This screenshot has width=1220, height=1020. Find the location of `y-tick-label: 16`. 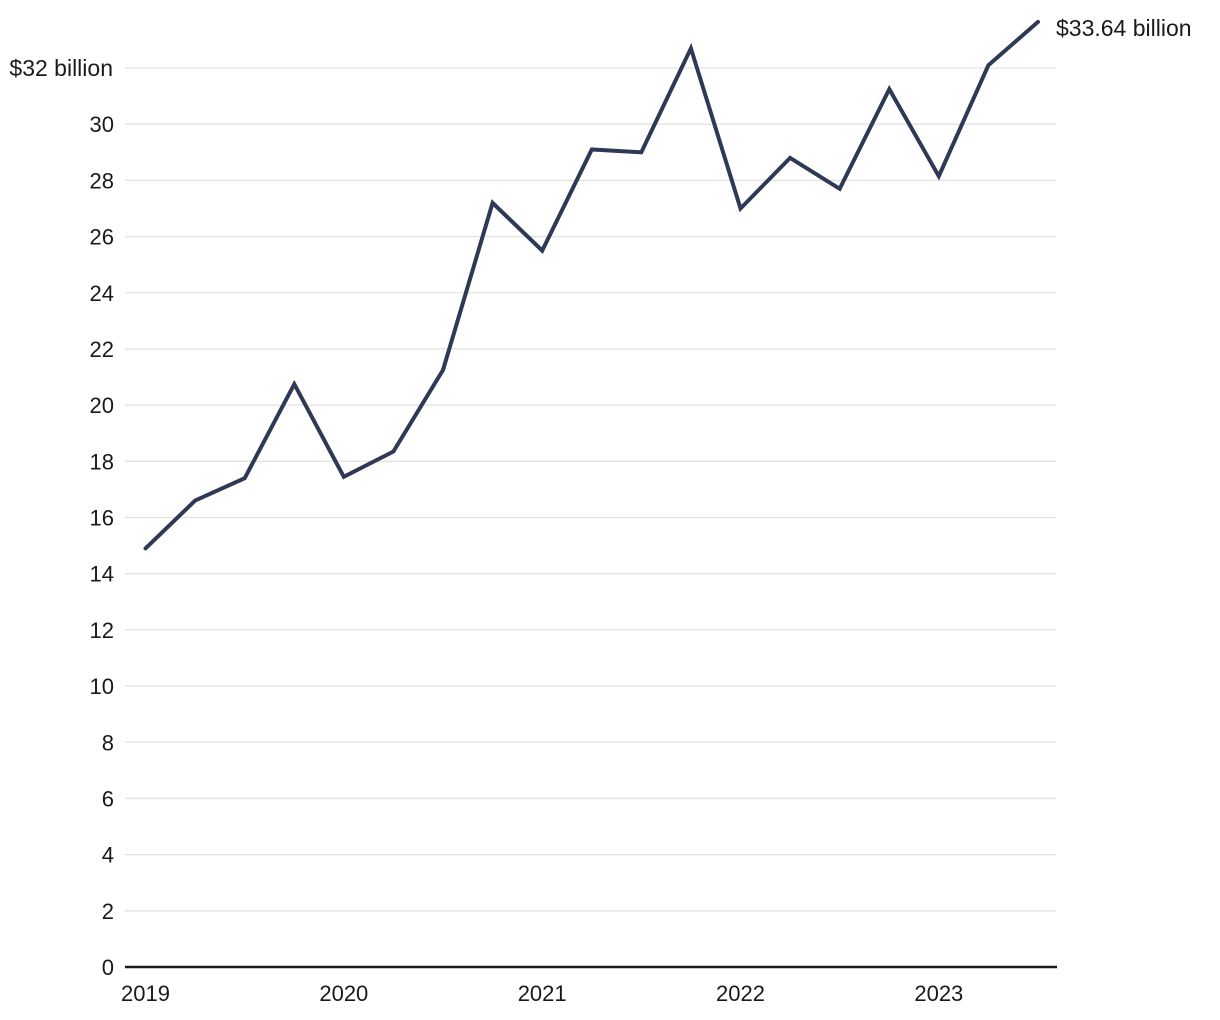

y-tick-label: 16 is located at coordinates (102, 518).